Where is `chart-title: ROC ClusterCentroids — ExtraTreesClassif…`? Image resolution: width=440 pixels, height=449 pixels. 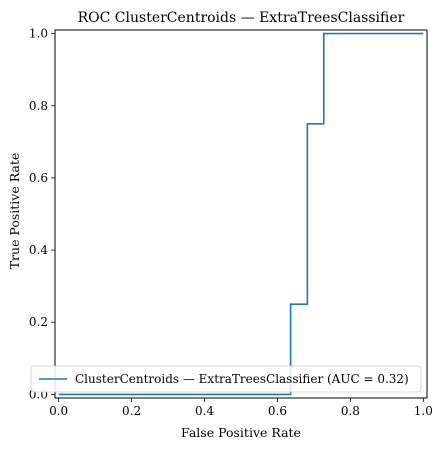 chart-title: ROC ClusterCentroids — ExtraTreesClassif… is located at coordinates (241, 18).